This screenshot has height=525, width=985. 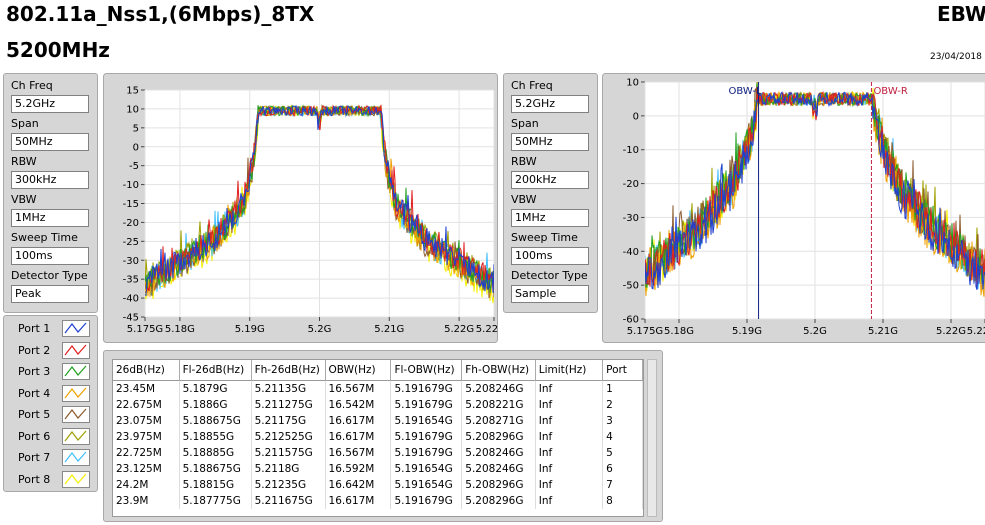 What do you see at coordinates (358, 485) in the screenshot?
I see `table-cell: 16.642M` at bounding box center [358, 485].